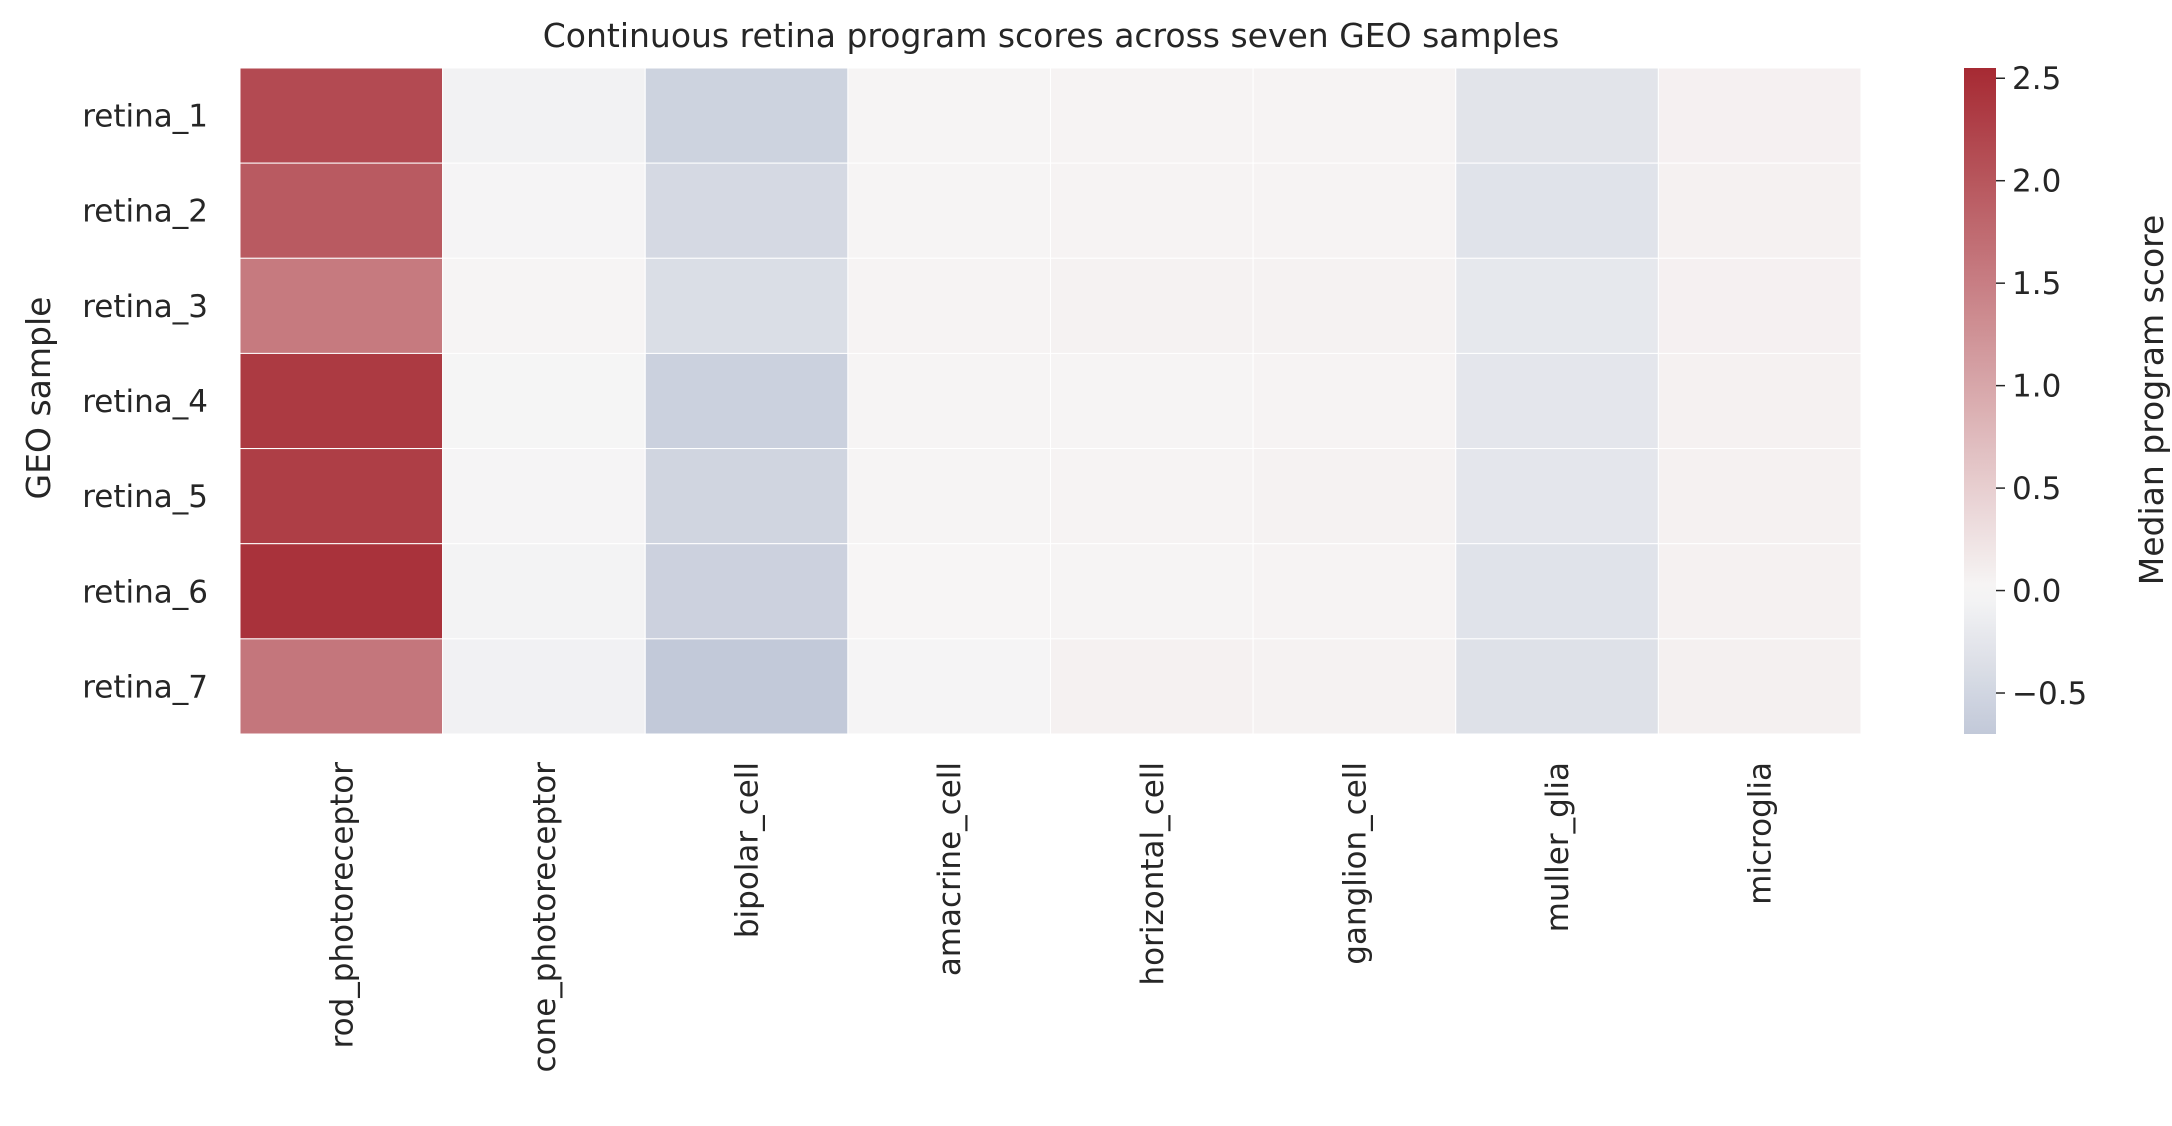  I want to click on heatmap-cell-retina_7-bipolar_cell, so click(746, 686).